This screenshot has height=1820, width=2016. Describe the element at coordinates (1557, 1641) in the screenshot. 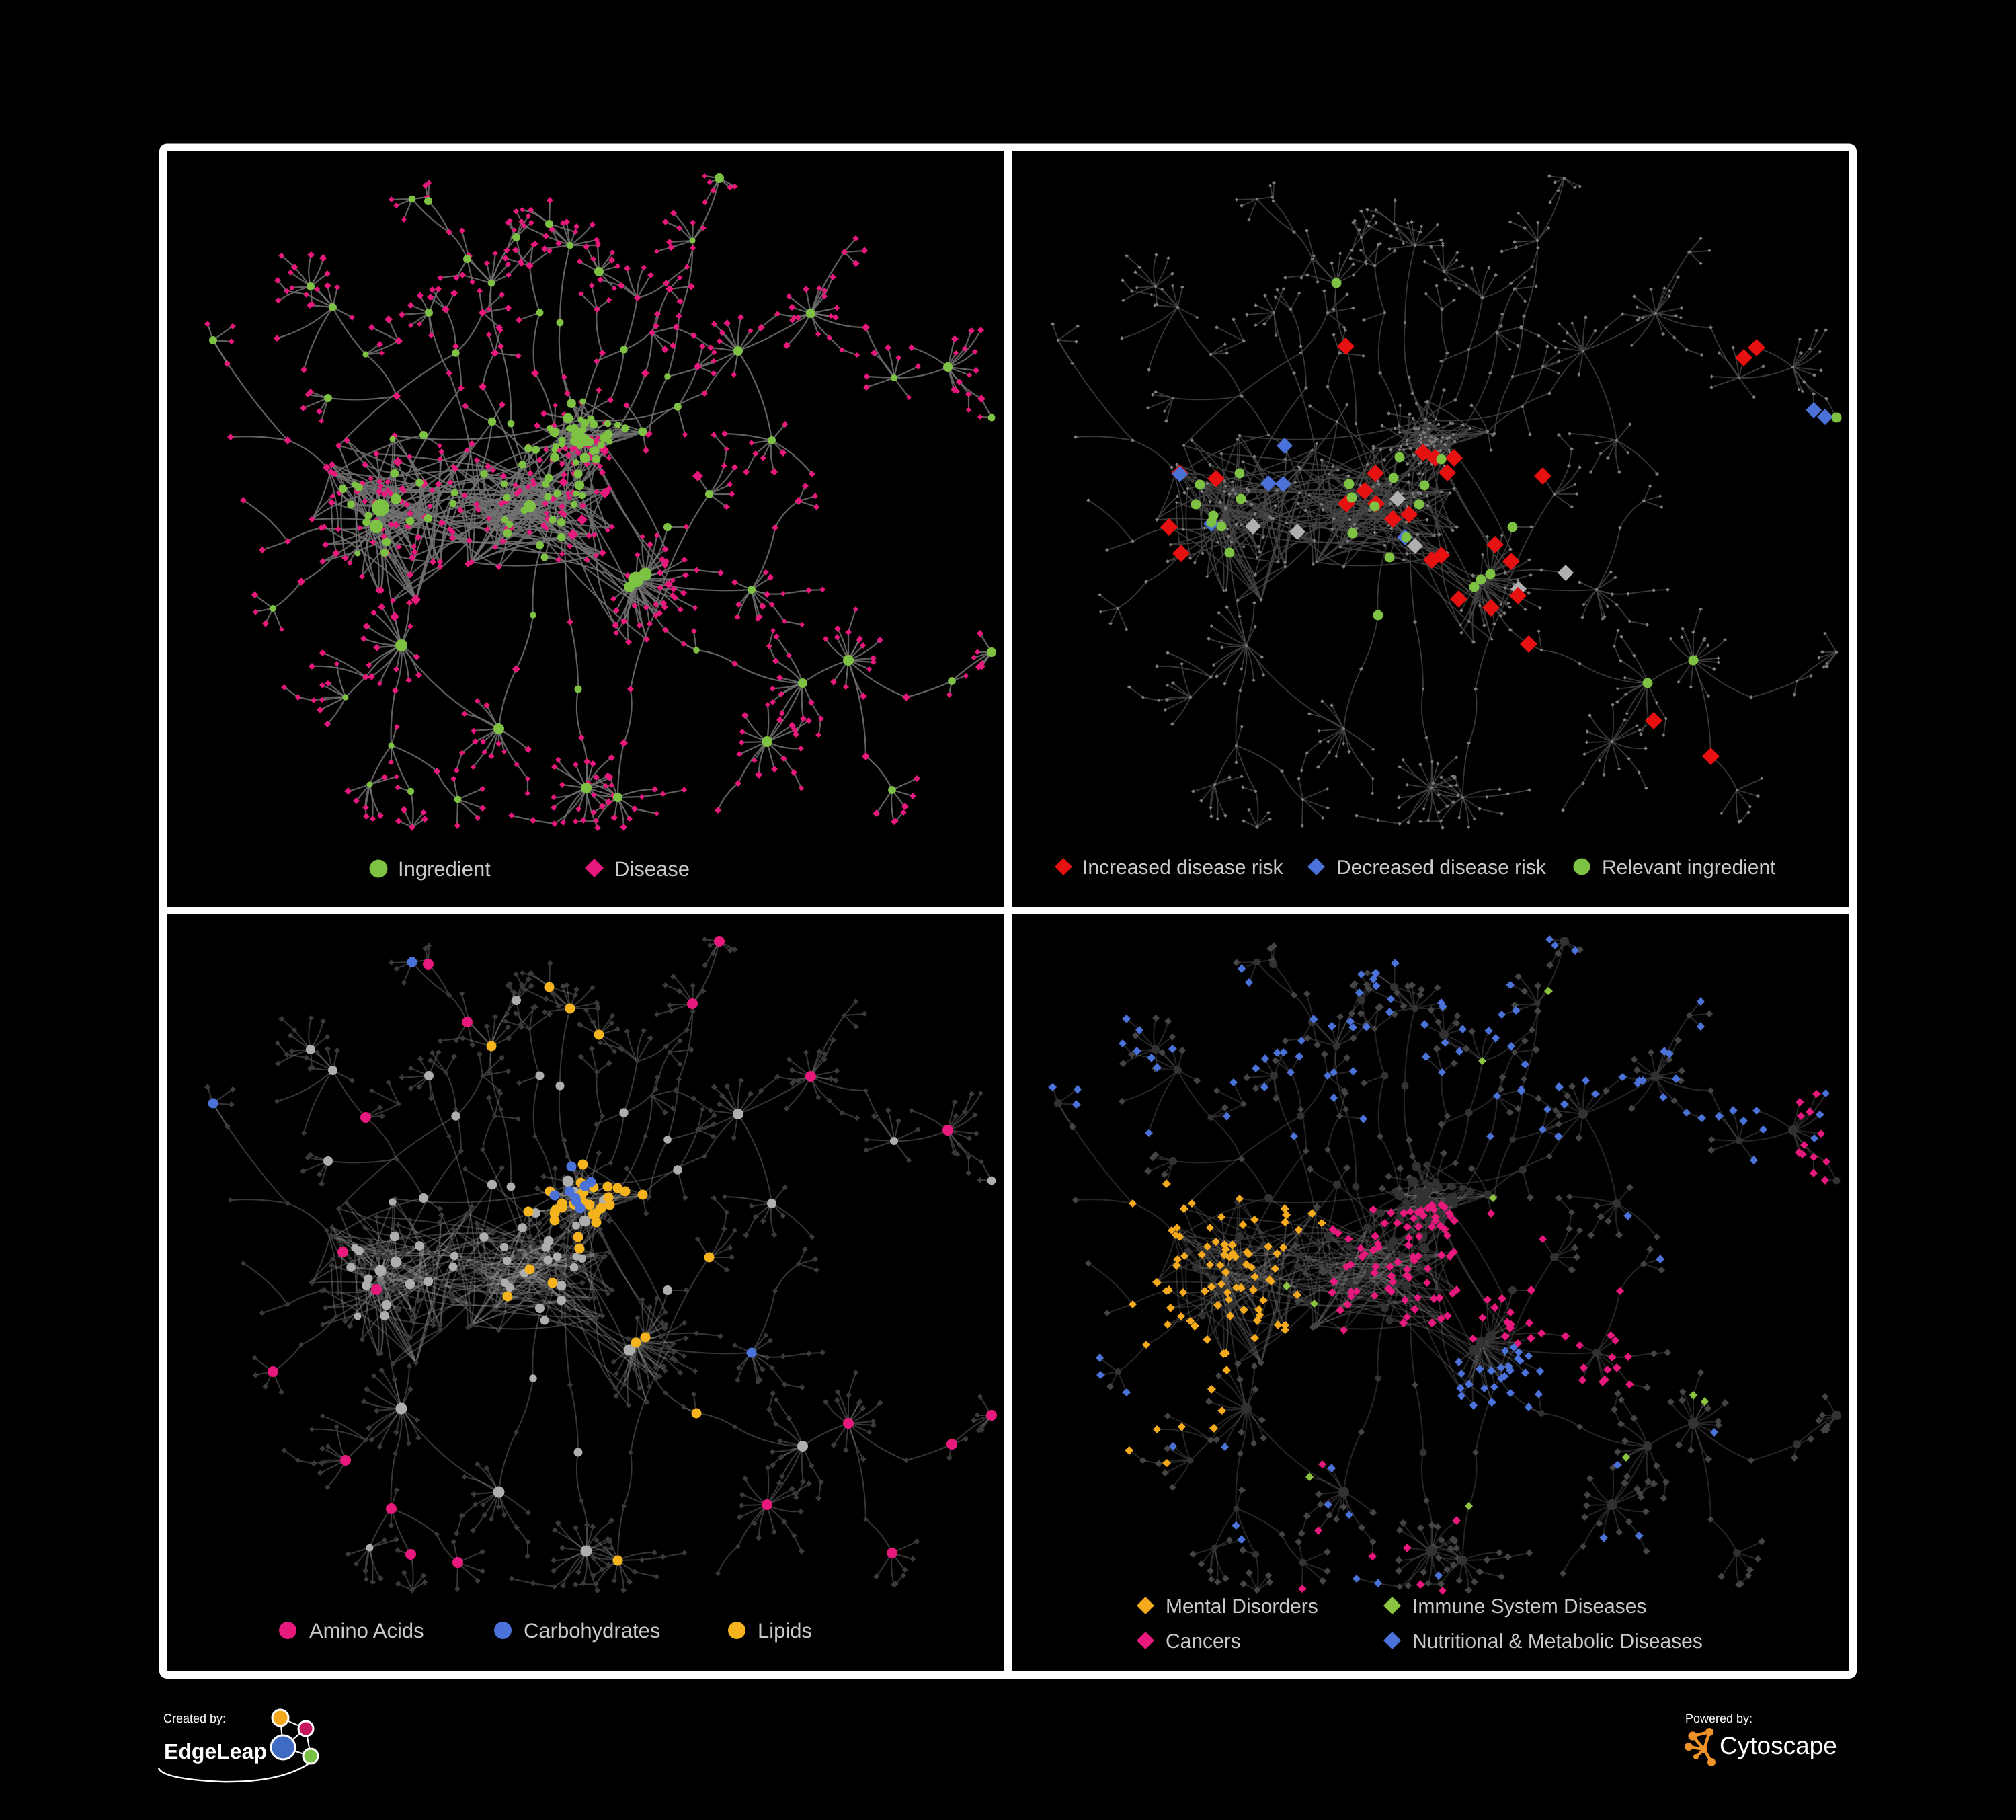

I see `svg-text:Nutritional & Metabolic Diseas: Nutritional & Metabolic Diseases` at that location.